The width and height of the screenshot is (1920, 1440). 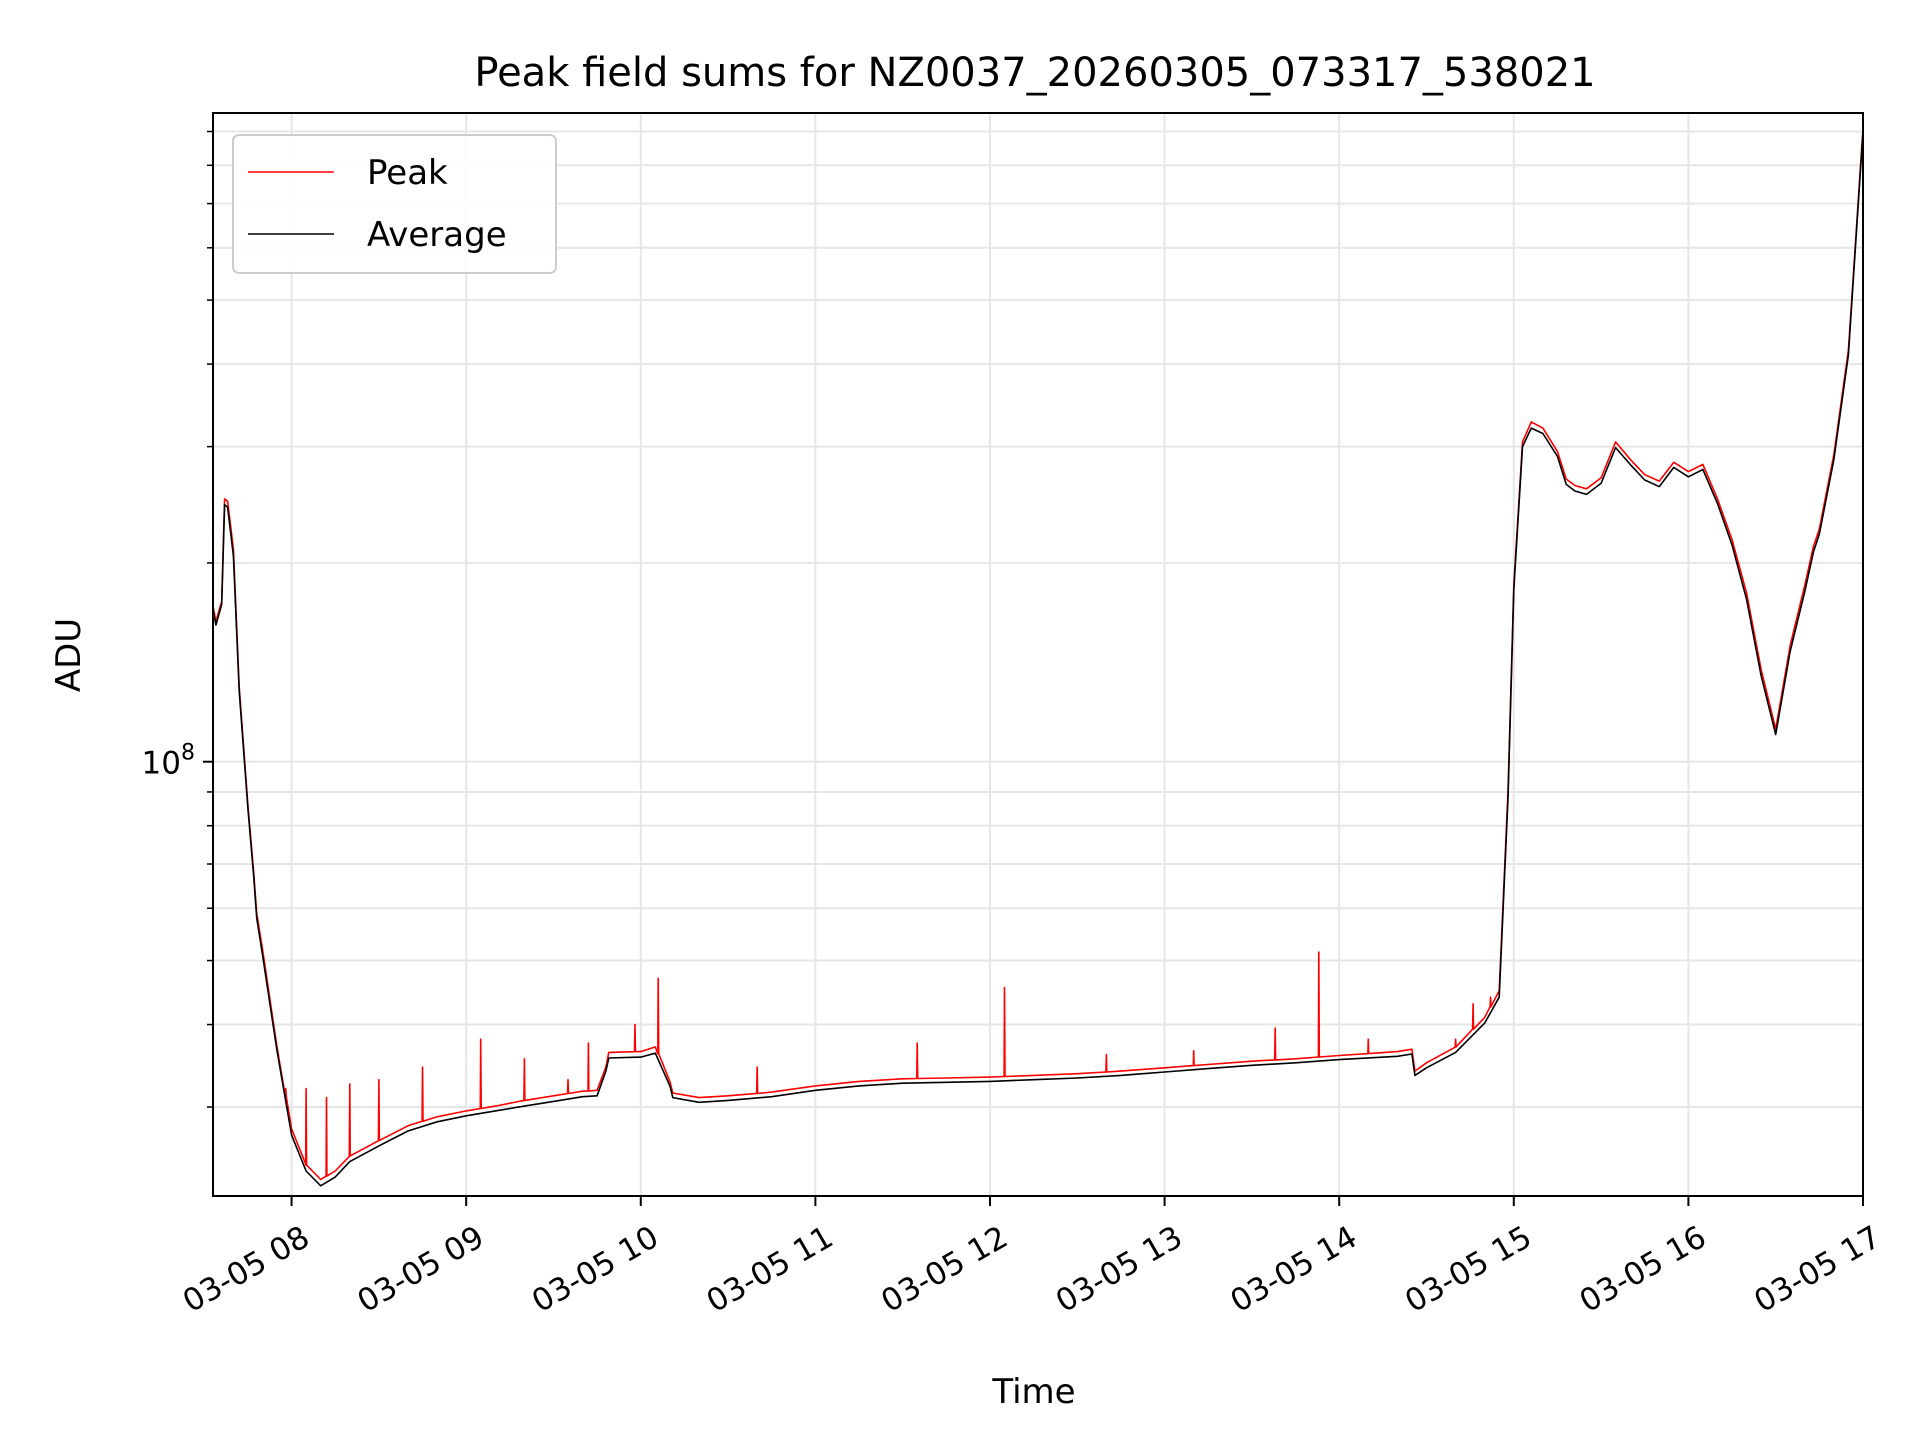 I want to click on x-tick-label: 03-05 16, so click(x=1643, y=1269).